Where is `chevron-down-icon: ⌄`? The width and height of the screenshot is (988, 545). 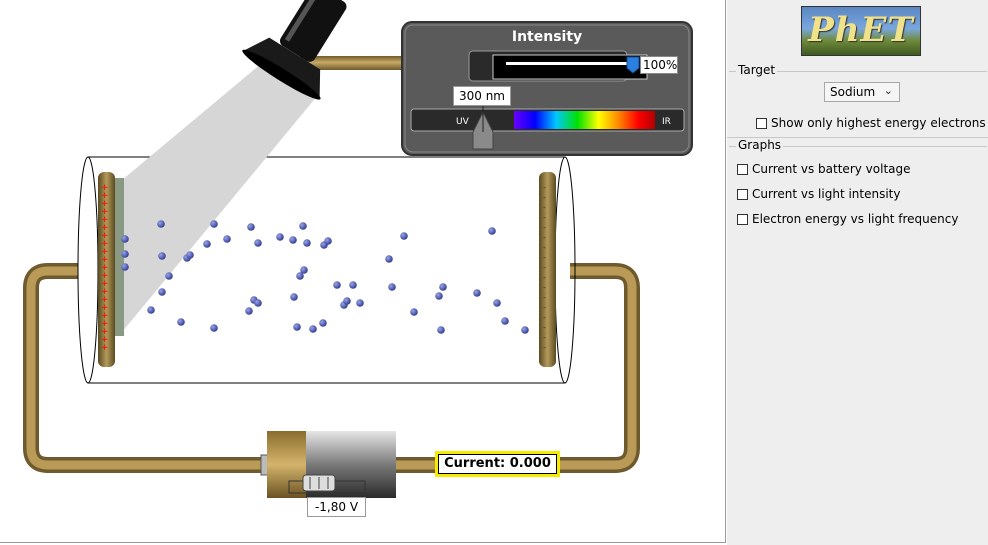 chevron-down-icon: ⌄ is located at coordinates (888, 90).